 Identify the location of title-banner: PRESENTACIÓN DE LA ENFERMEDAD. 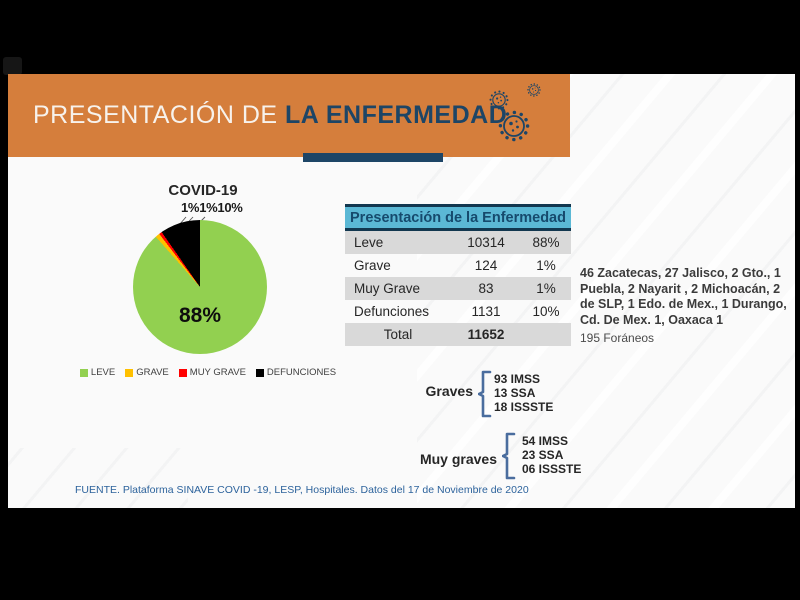
(289, 115).